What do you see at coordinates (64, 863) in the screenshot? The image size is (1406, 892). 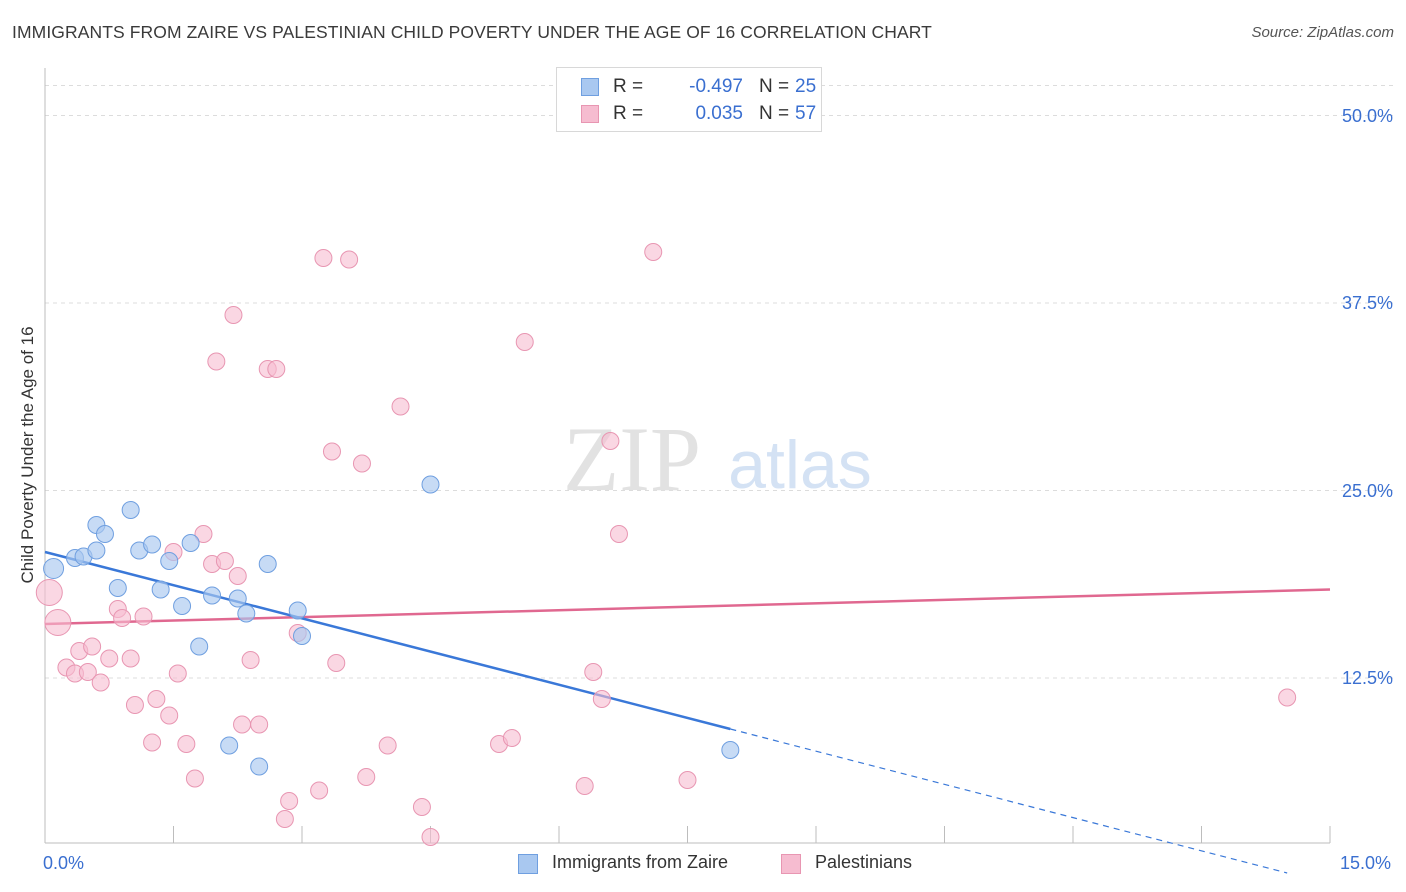 I see `x-tick-label-min: 0.0%` at bounding box center [64, 863].